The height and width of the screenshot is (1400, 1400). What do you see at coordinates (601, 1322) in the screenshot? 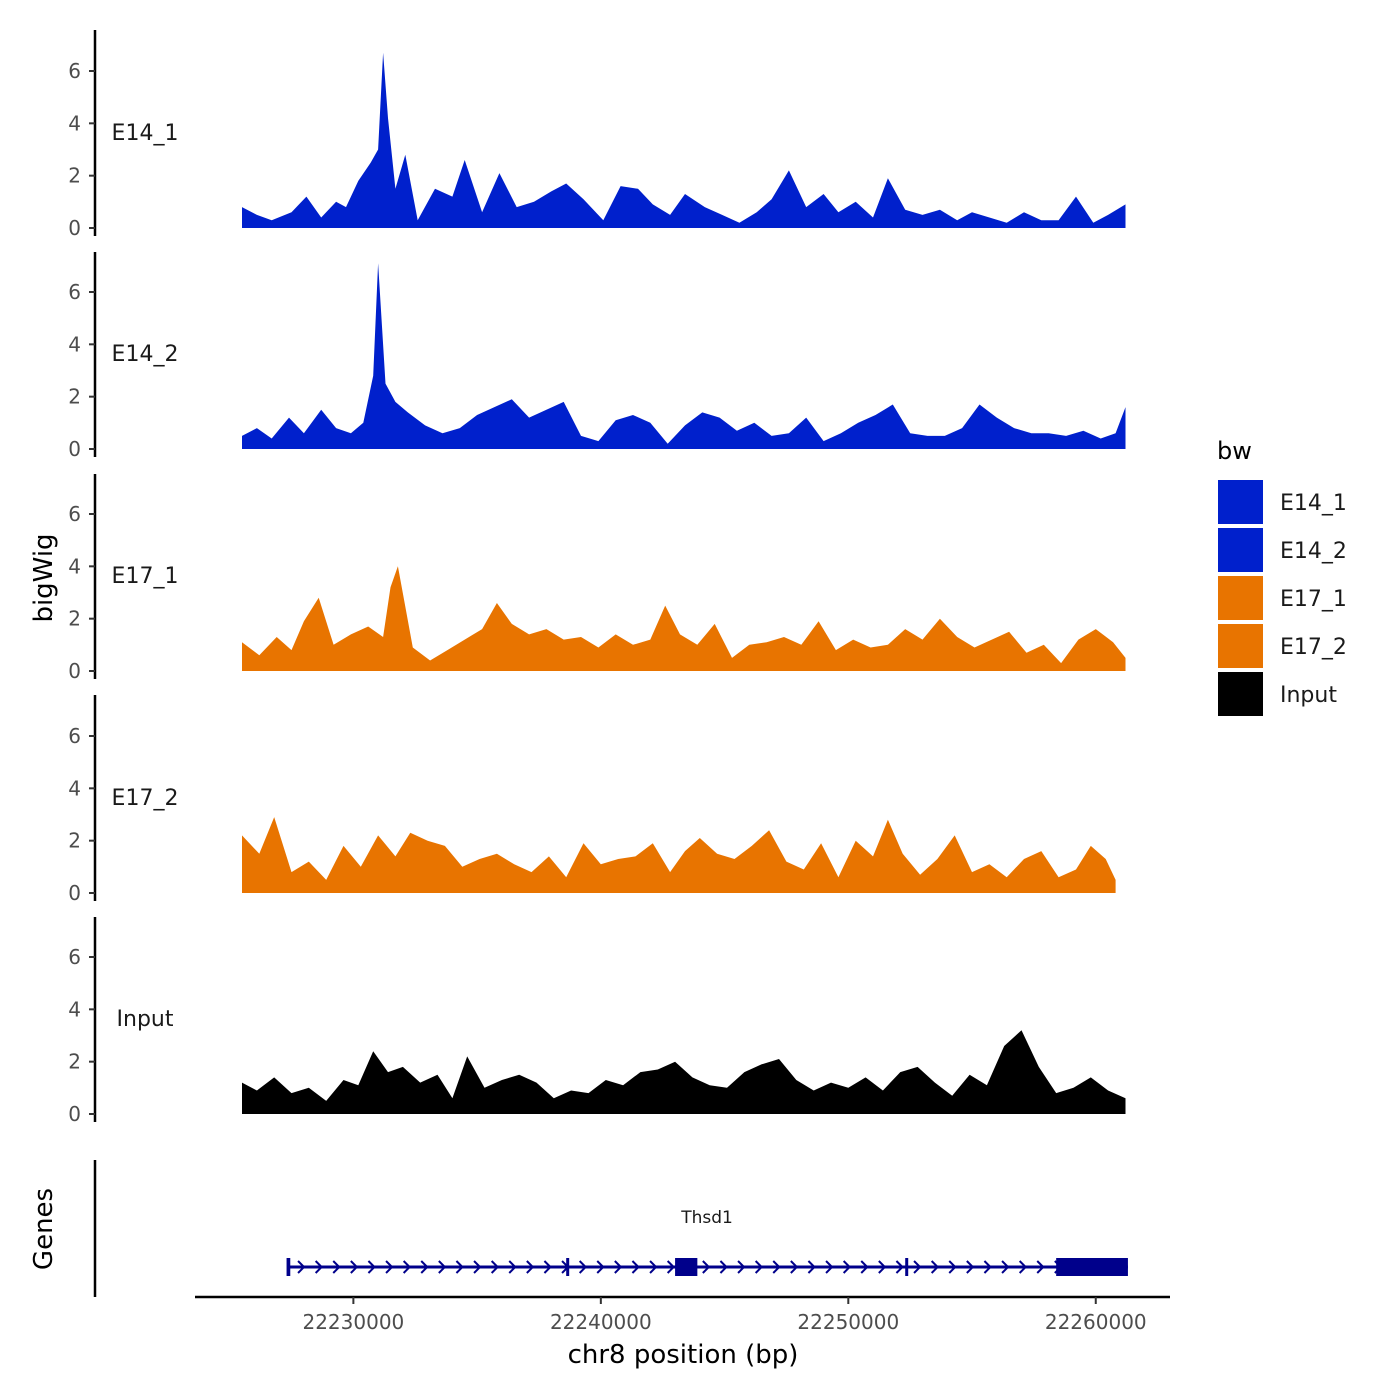
I see `x-tick-label: 22240000` at bounding box center [601, 1322].